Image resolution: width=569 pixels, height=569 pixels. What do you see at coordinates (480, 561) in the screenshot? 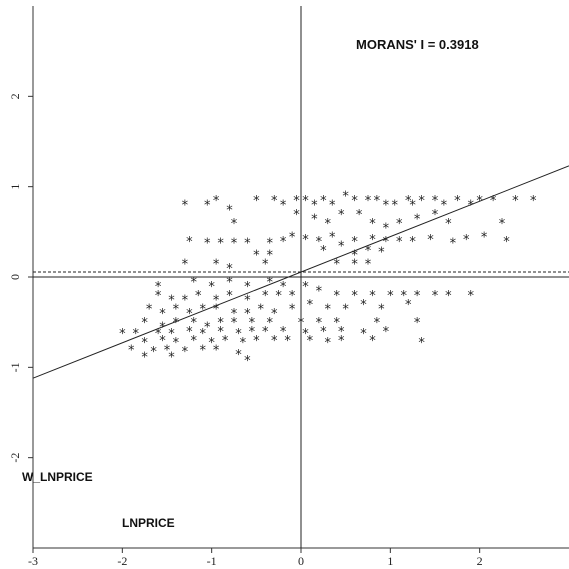
I see `x-tick-label: 2` at bounding box center [480, 561].